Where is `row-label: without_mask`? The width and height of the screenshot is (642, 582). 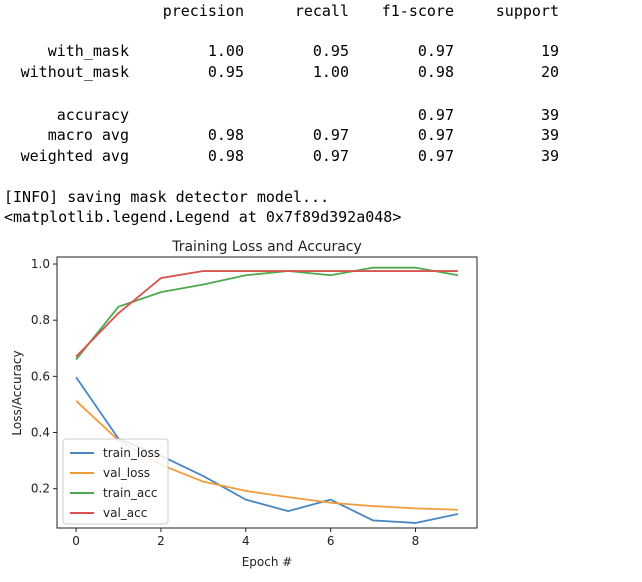 row-label: without_mask is located at coordinates (74, 72).